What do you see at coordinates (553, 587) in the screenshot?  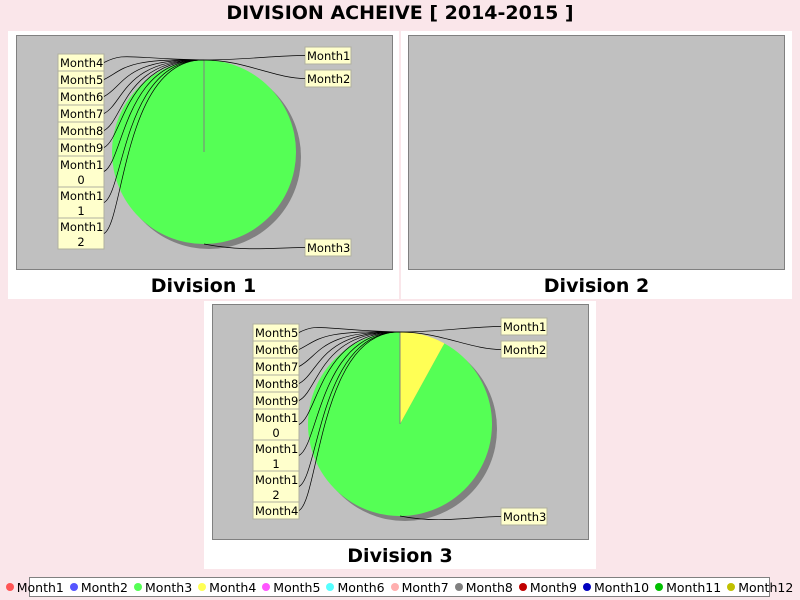 I see `legend-label: Month9` at bounding box center [553, 587].